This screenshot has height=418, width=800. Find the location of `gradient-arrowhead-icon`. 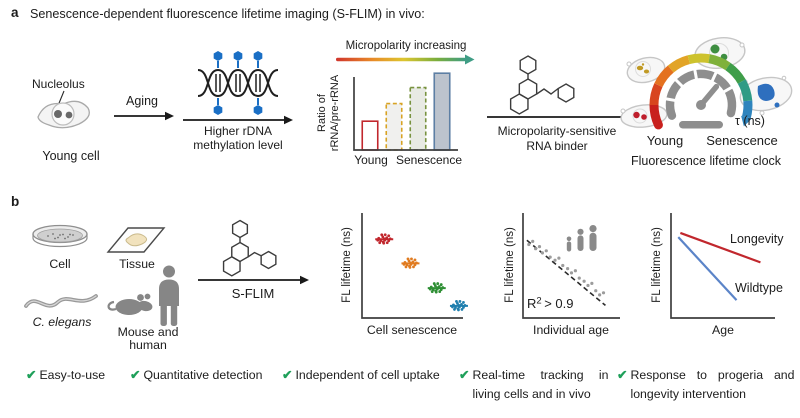

gradient-arrowhead-icon is located at coordinates (470, 59).